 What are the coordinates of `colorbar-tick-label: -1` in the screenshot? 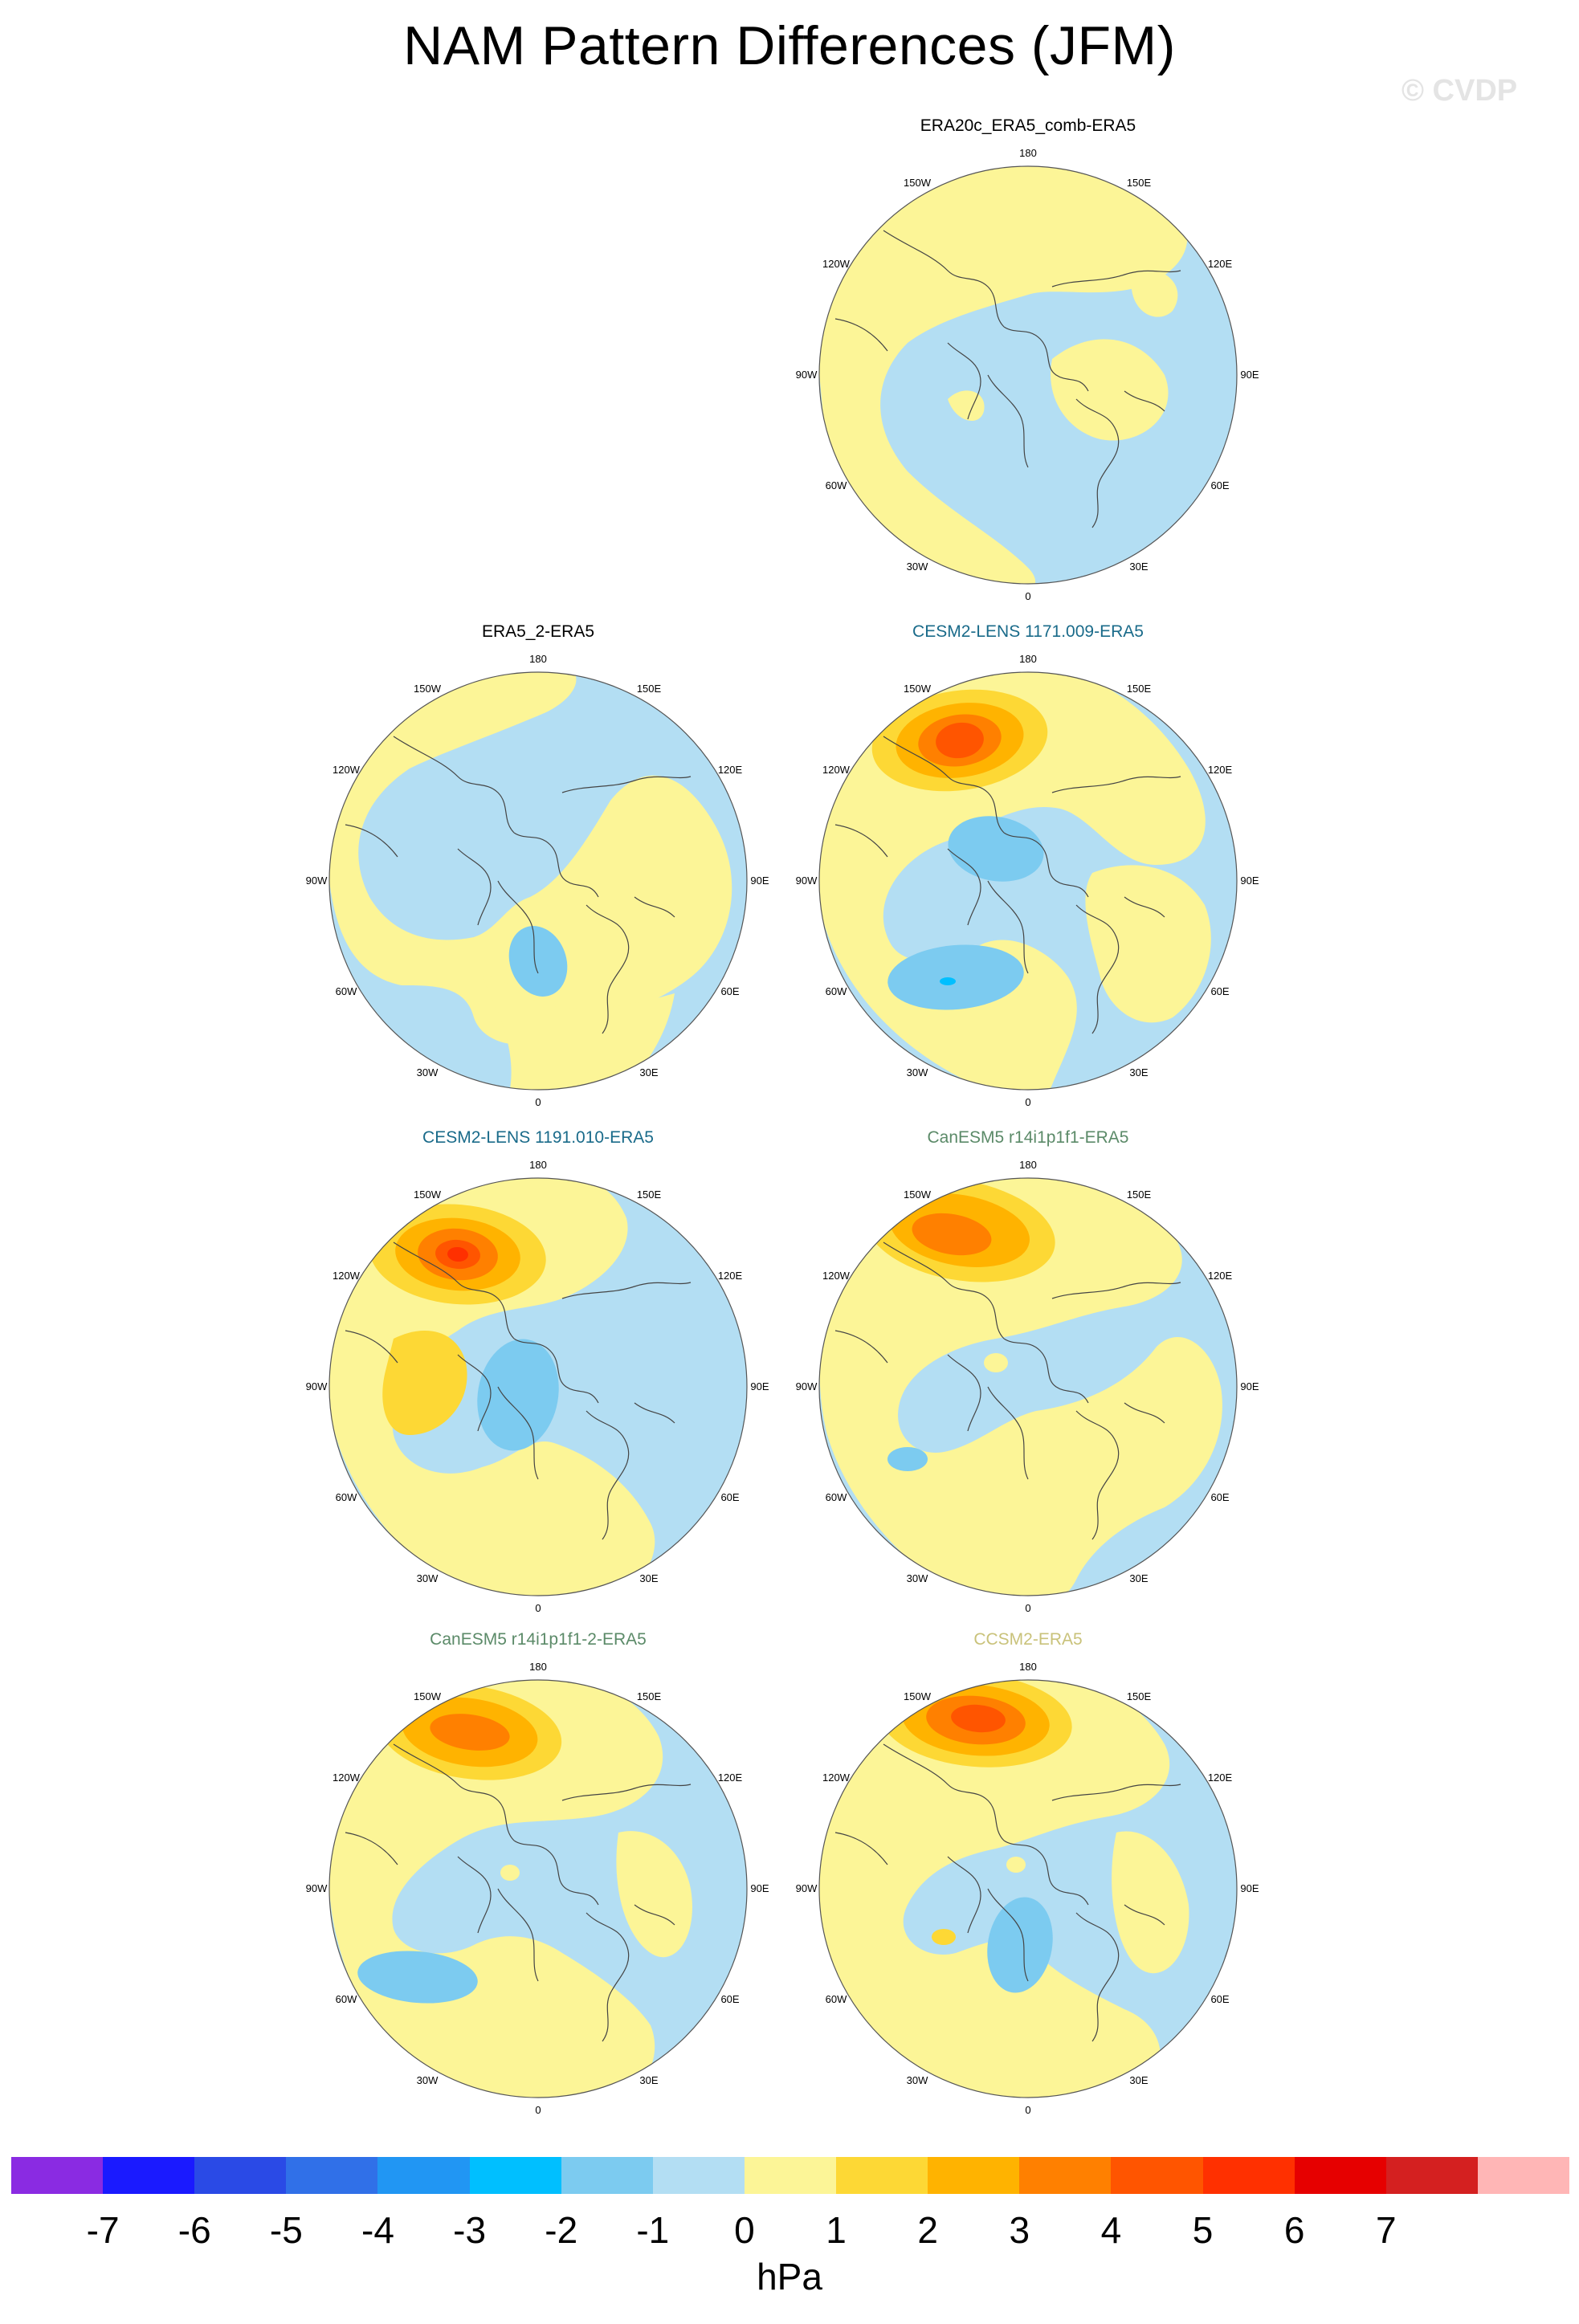 It's located at (653, 2230).